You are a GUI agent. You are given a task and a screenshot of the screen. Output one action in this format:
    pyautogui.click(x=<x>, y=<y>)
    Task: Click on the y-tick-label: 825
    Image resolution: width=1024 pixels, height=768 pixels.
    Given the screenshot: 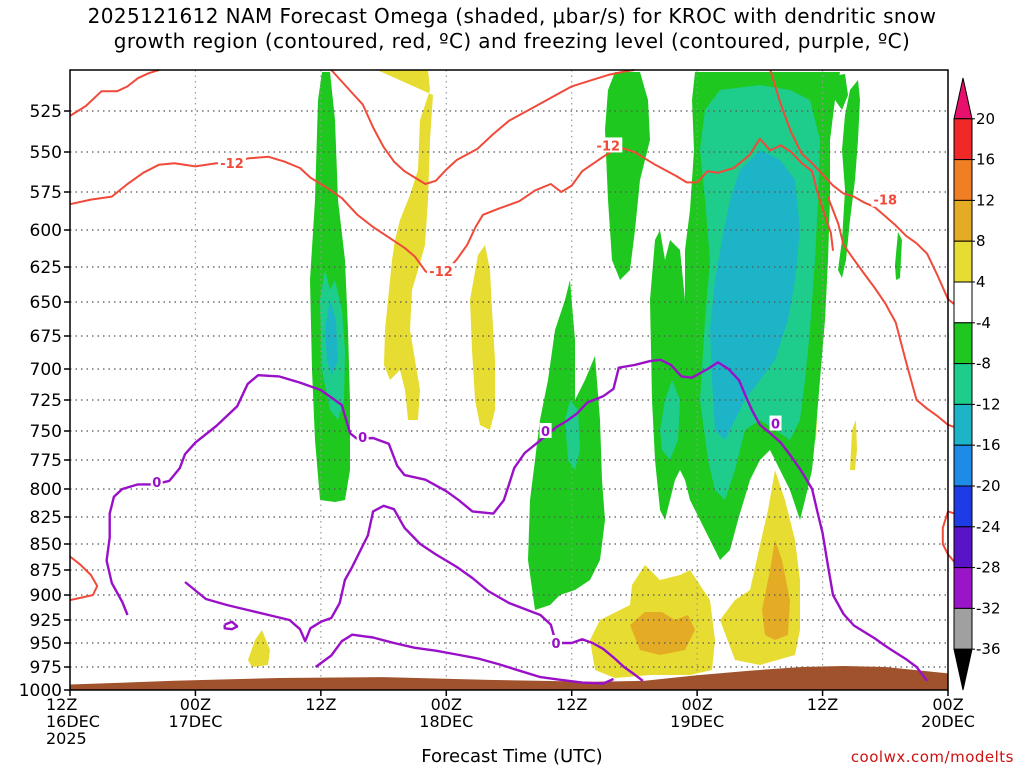 What is the action you would take?
    pyautogui.click(x=46, y=518)
    